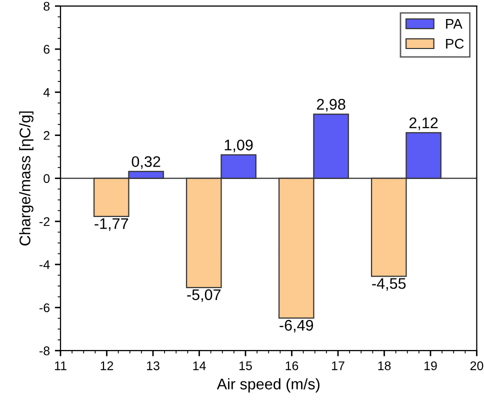  I want to click on x-axis-title: Air speed (m/s), so click(268, 385).